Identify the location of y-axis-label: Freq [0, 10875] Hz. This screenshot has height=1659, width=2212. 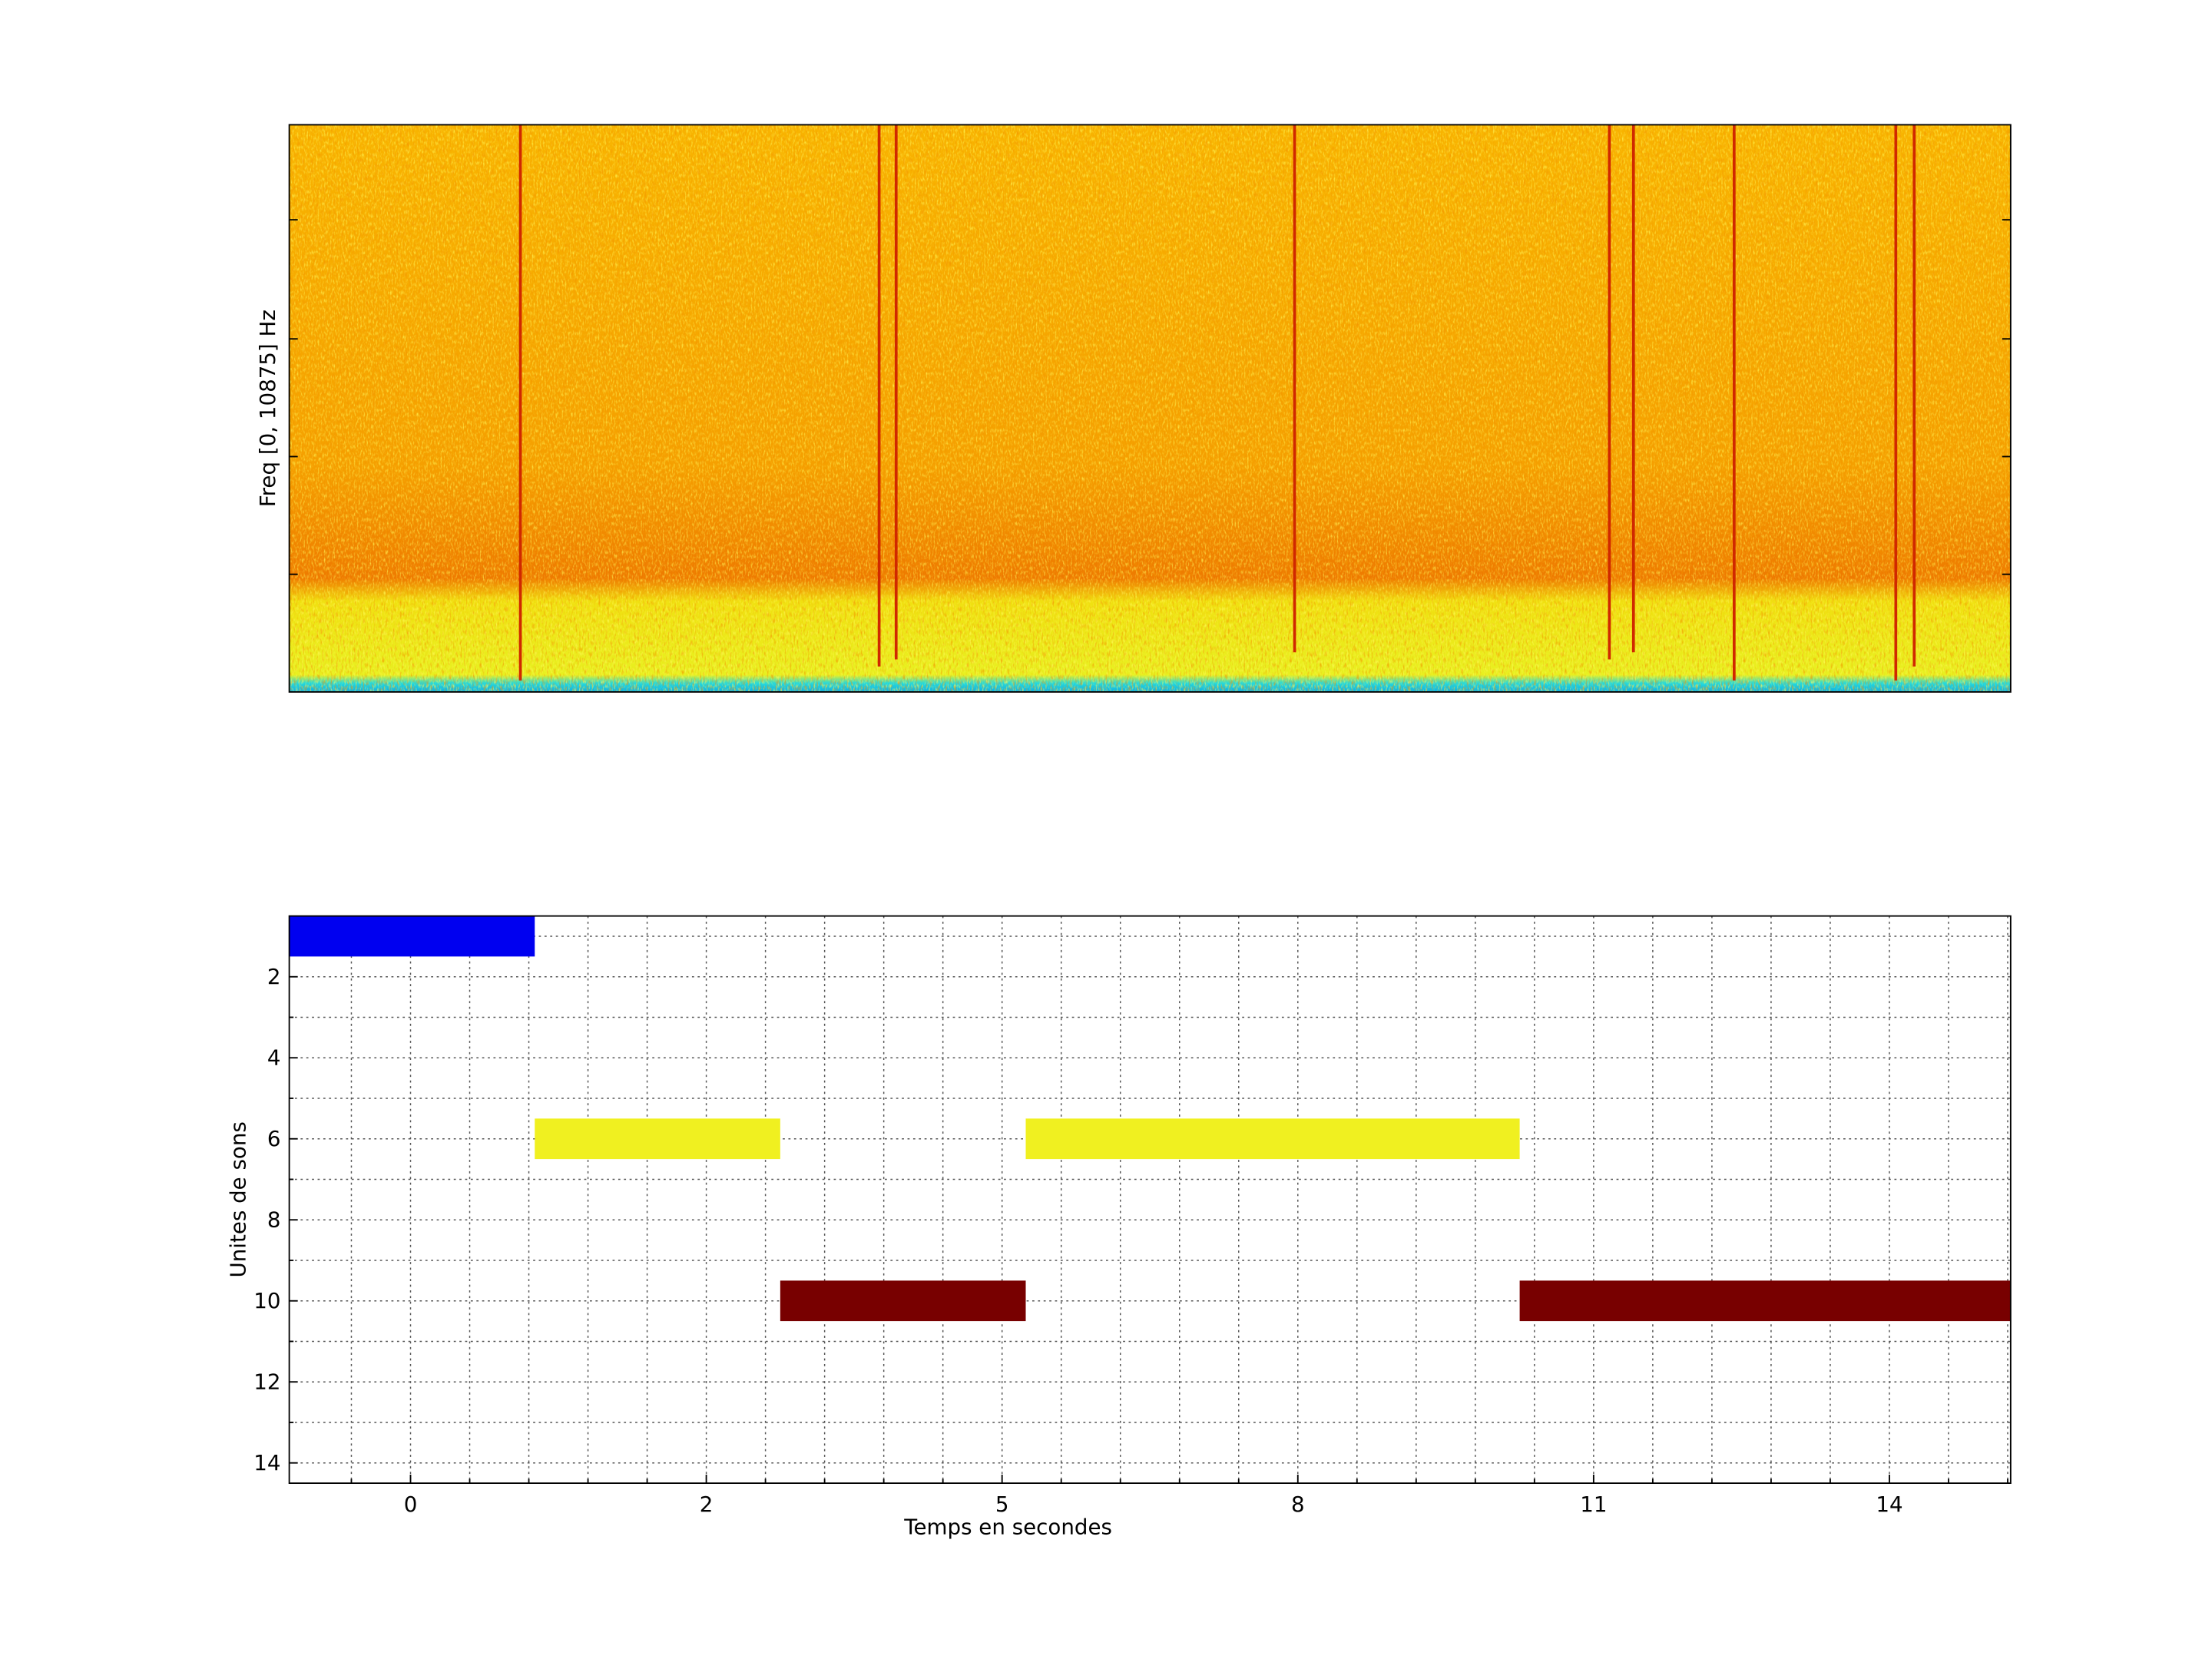
(267, 409).